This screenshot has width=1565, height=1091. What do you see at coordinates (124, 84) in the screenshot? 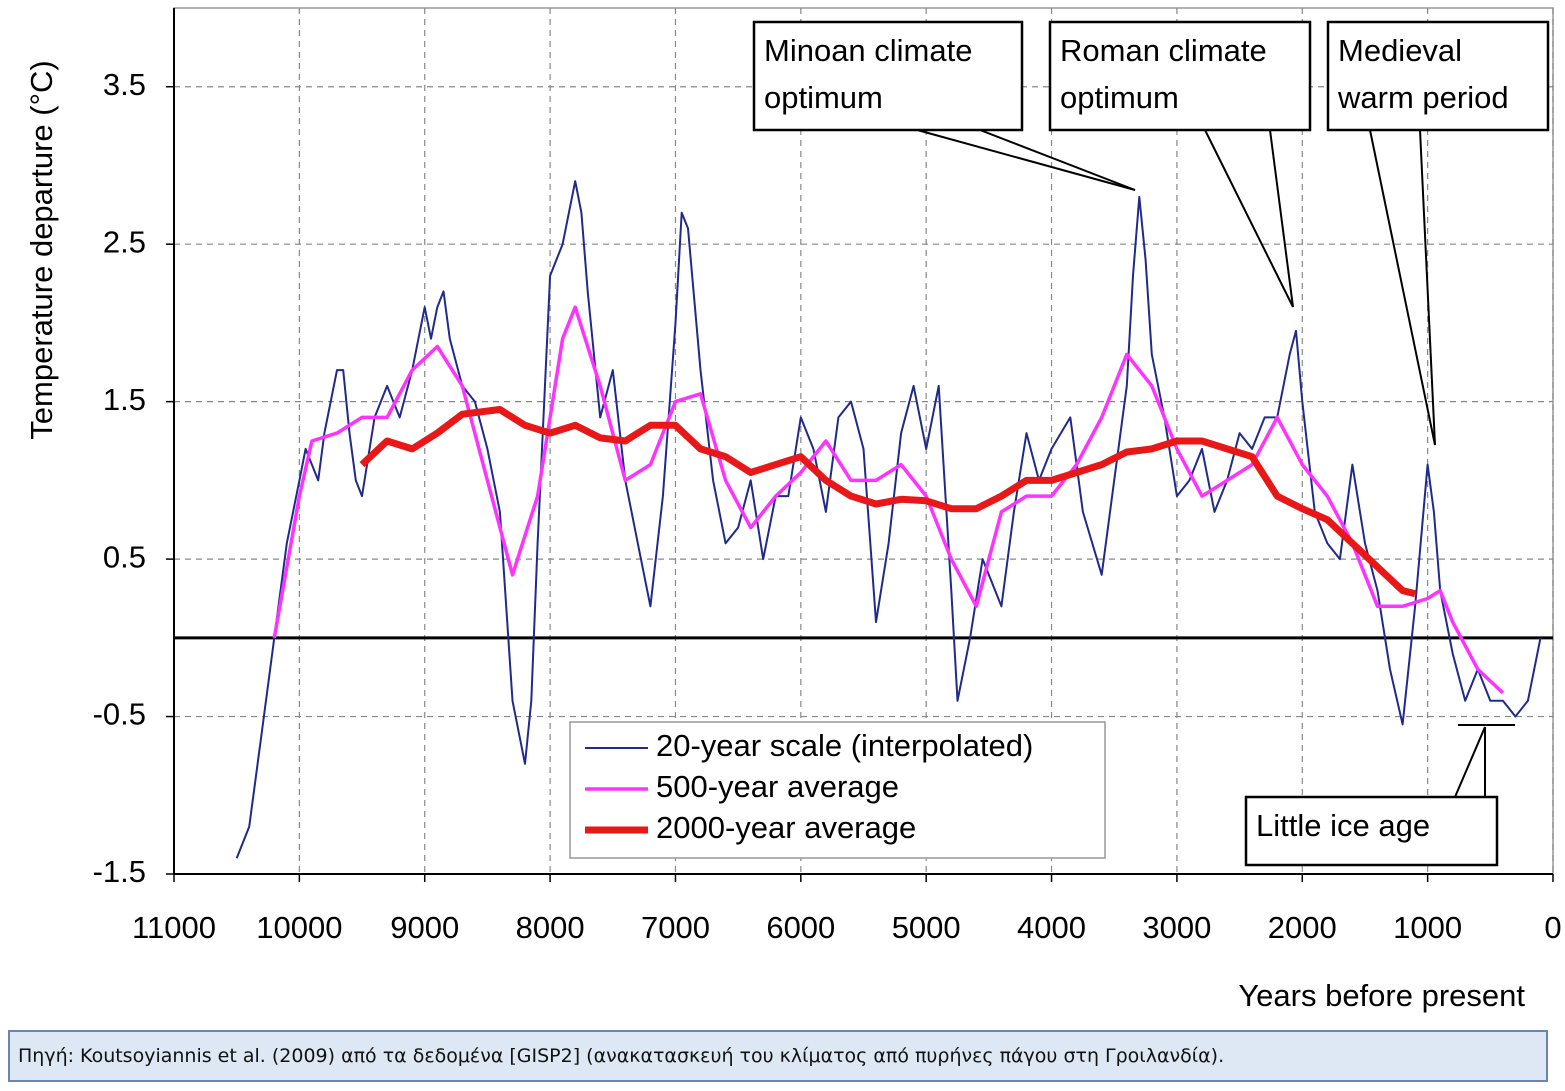
I see `y-tick-label: 3.5` at bounding box center [124, 84].